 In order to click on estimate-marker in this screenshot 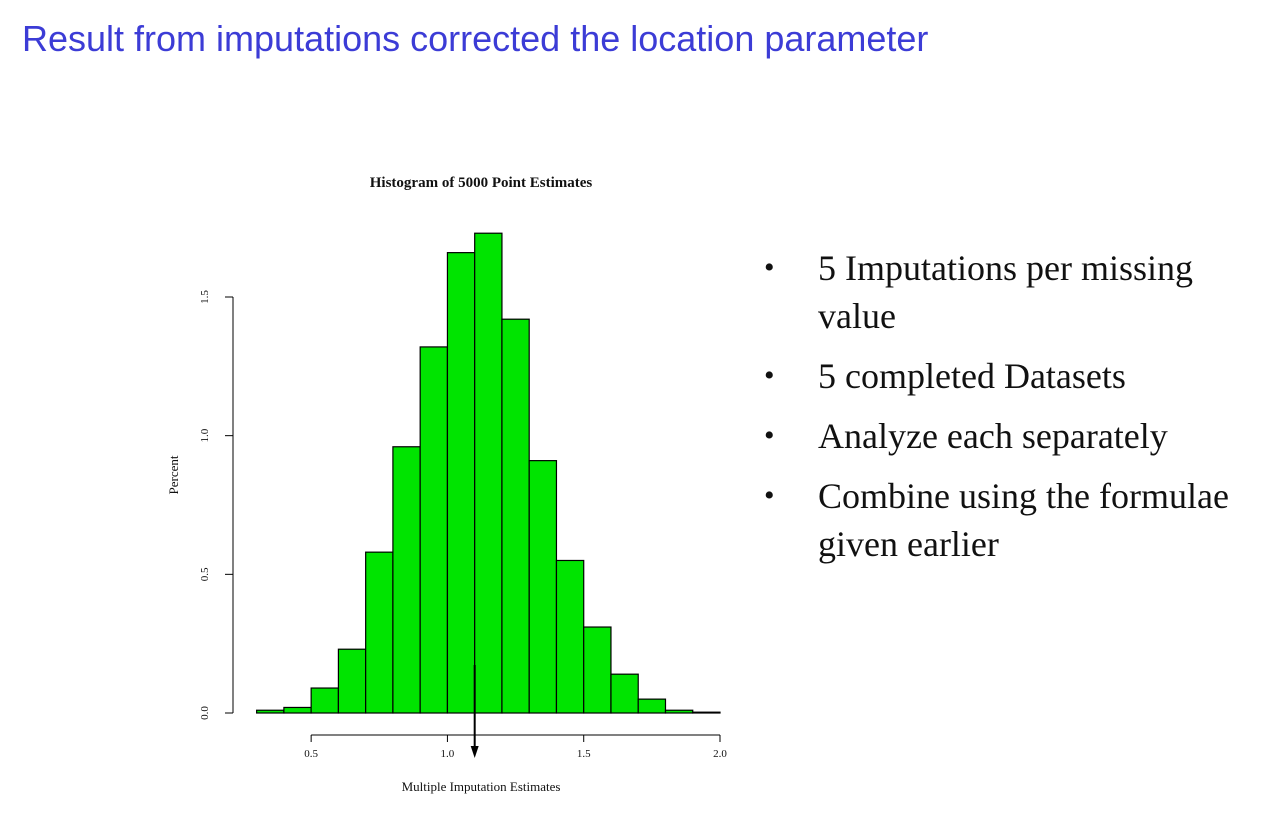, I will do `click(474, 711)`.